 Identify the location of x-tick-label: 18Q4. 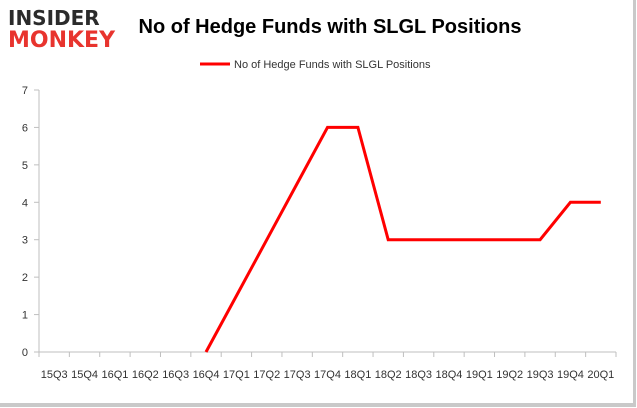
(449, 375).